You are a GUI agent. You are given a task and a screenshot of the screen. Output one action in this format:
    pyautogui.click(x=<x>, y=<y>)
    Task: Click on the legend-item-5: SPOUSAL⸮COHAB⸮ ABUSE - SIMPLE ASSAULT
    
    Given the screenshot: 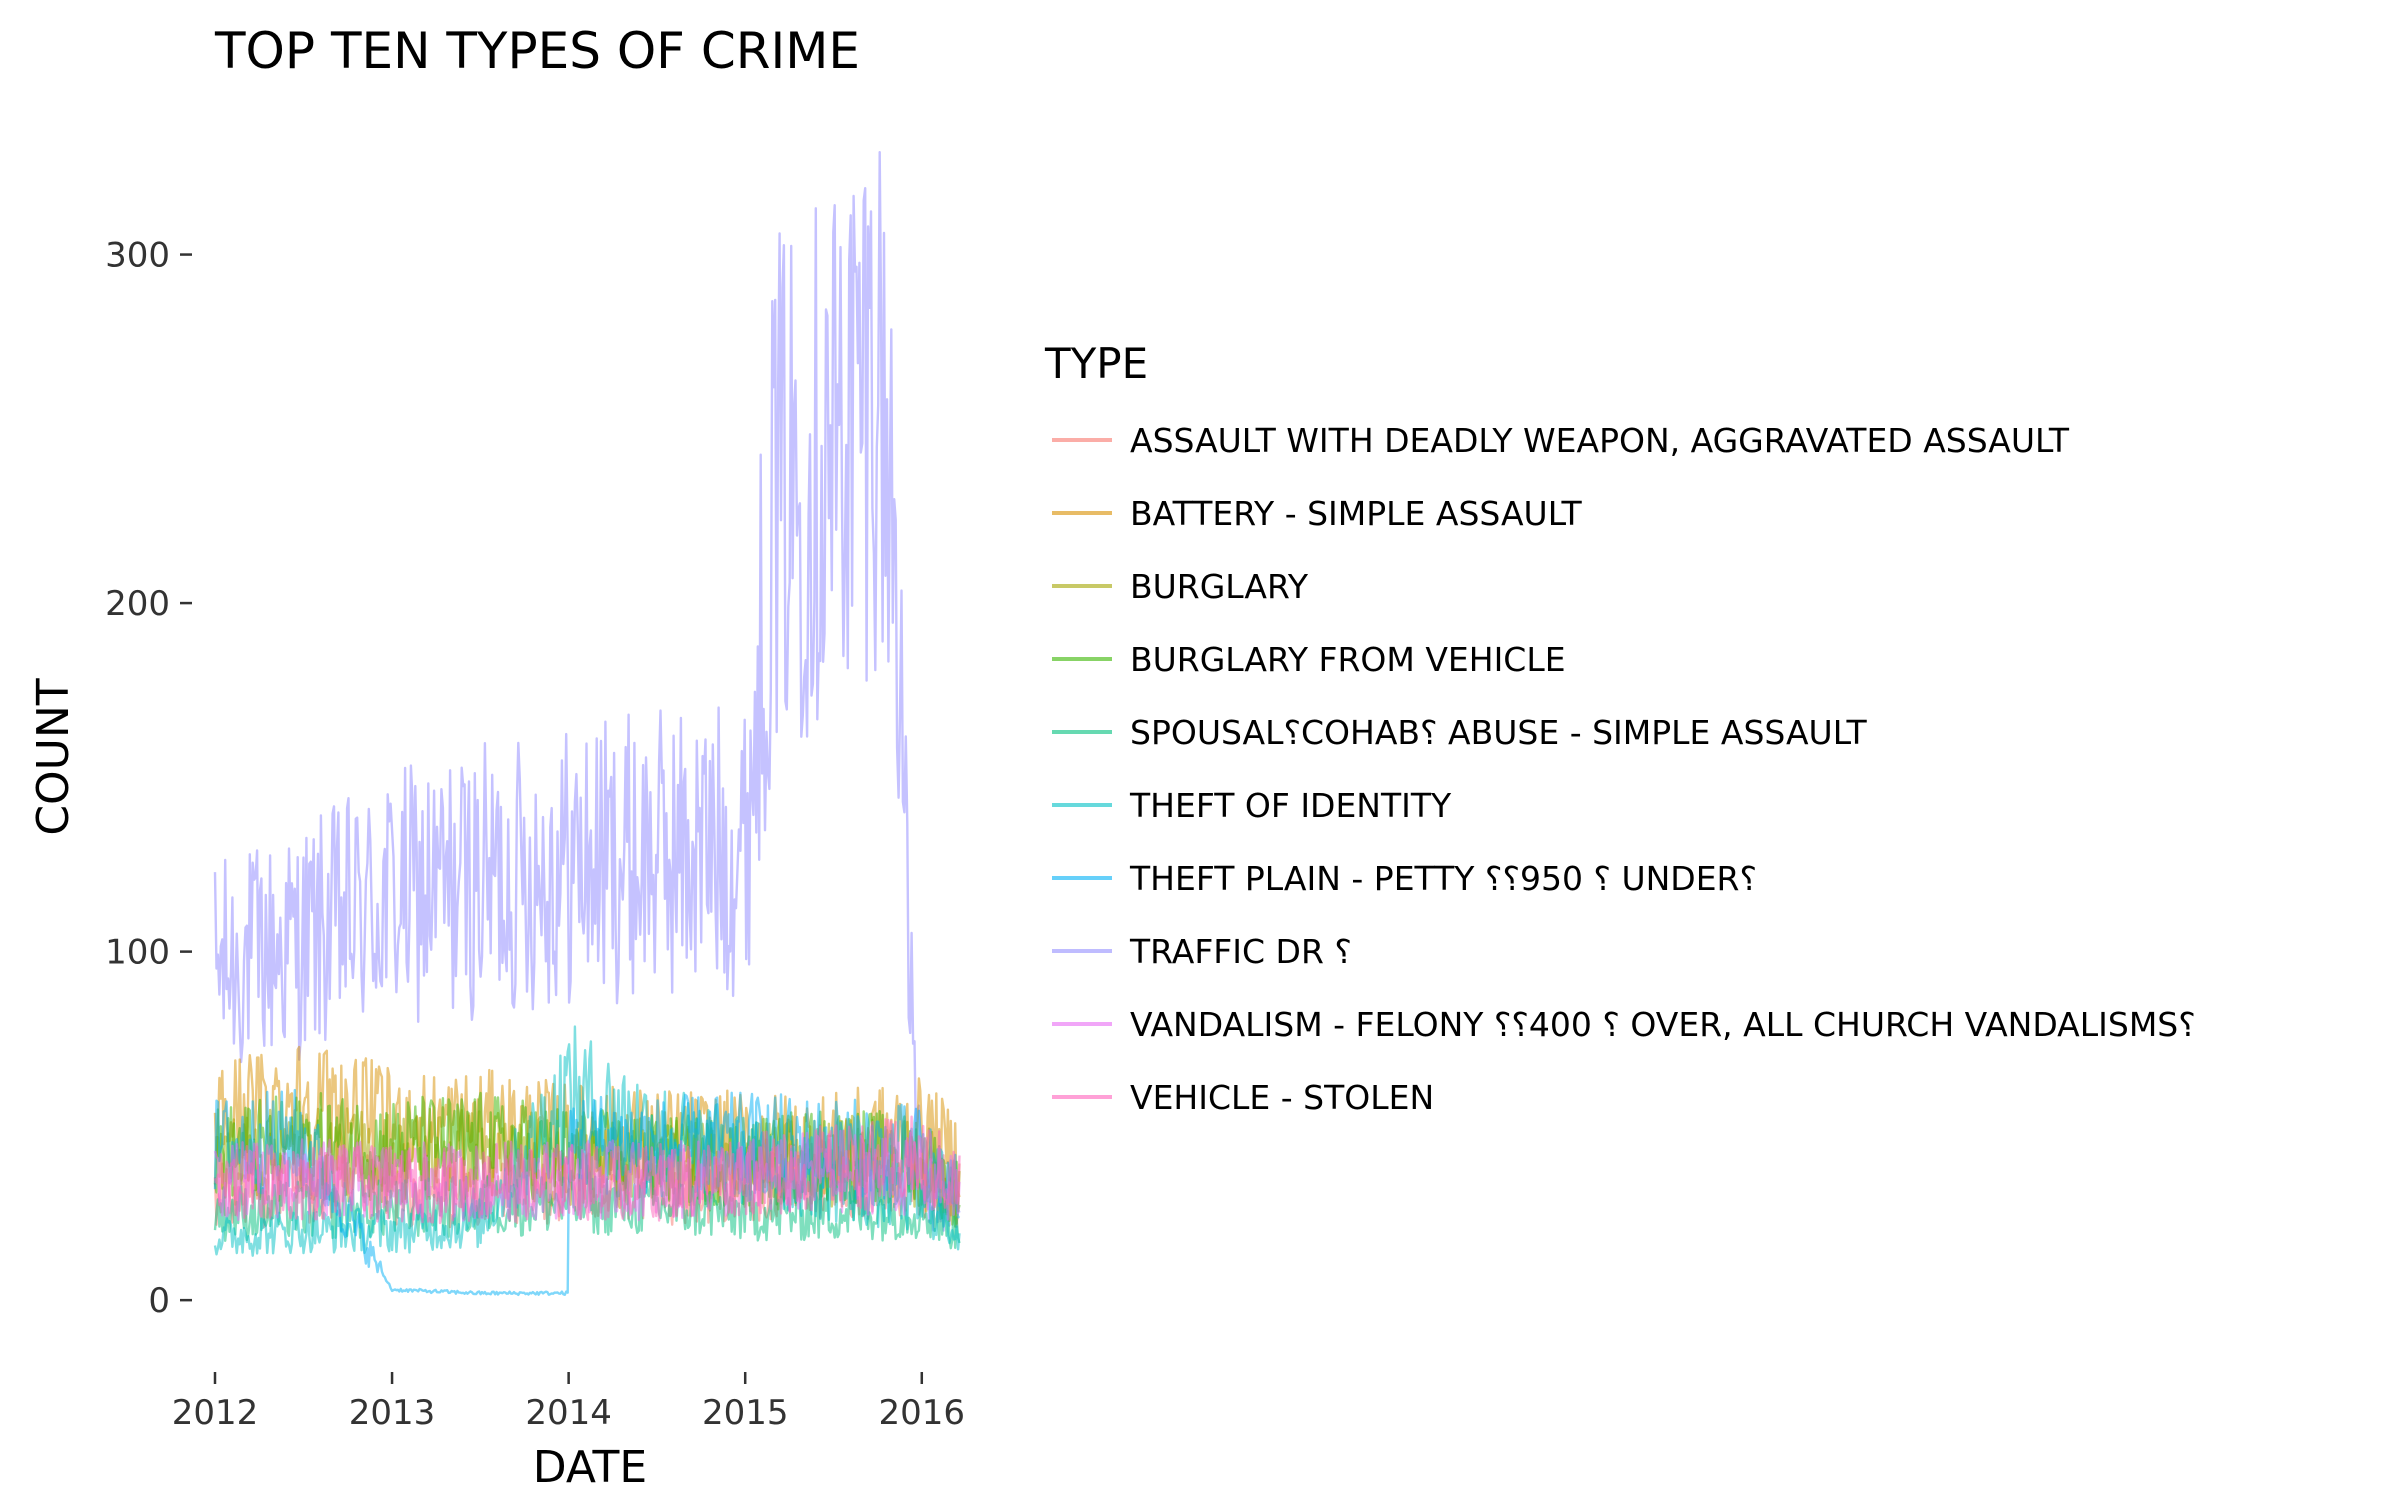 What is the action you would take?
    pyautogui.click(x=1460, y=732)
    